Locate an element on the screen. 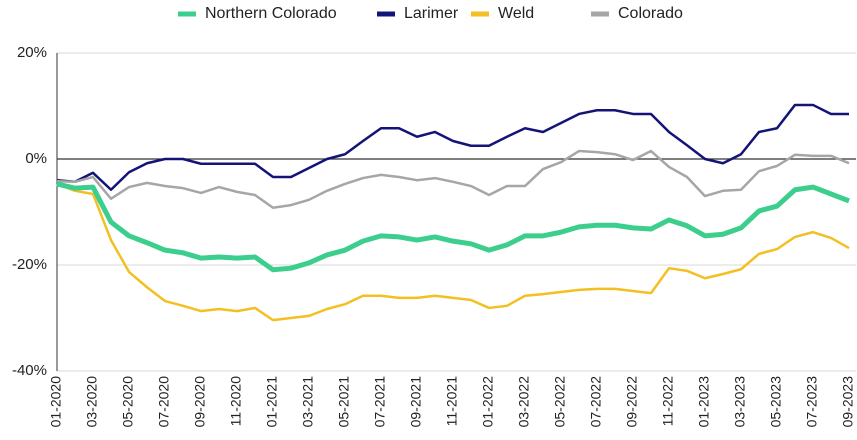 This screenshot has height=440, width=857. x-tick-label: 03-2023 is located at coordinates (740, 402).